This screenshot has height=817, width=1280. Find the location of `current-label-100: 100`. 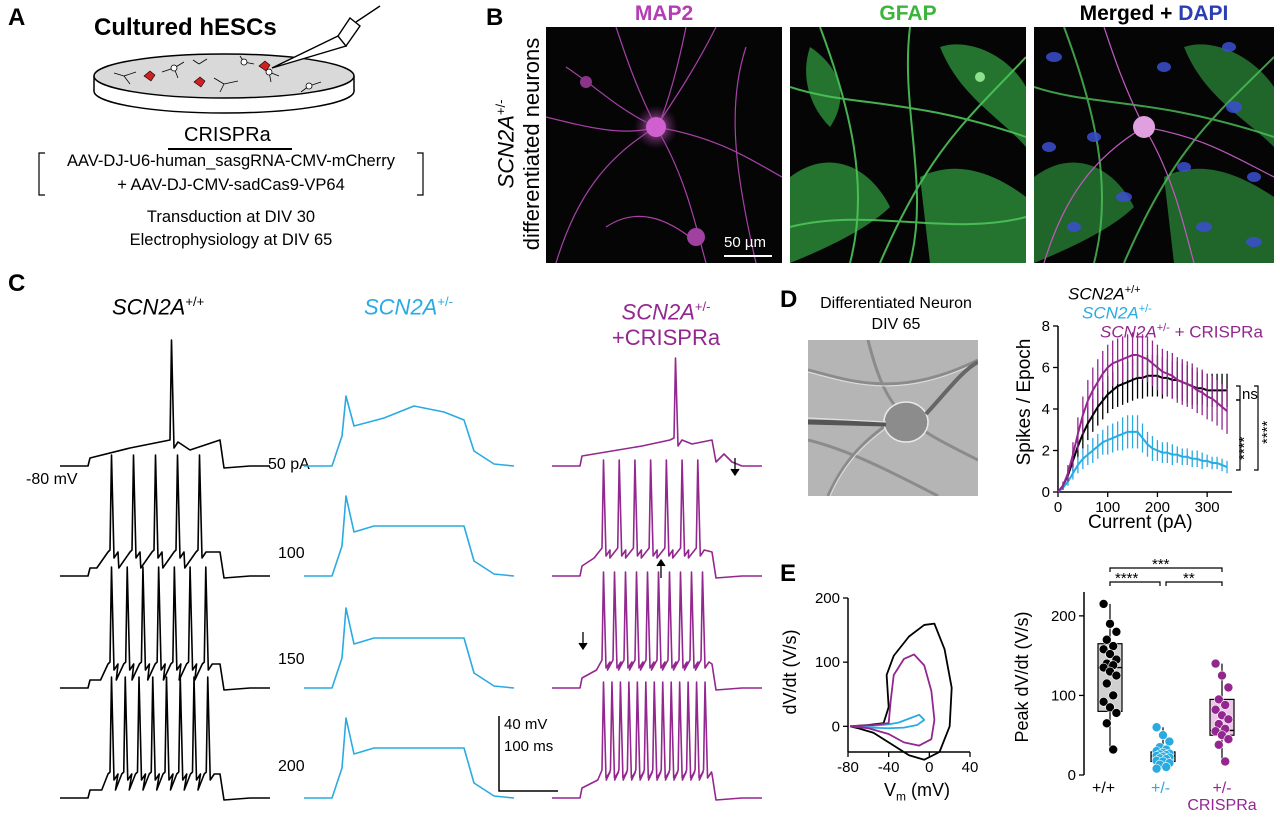

current-label-100: 100 is located at coordinates (291, 553).